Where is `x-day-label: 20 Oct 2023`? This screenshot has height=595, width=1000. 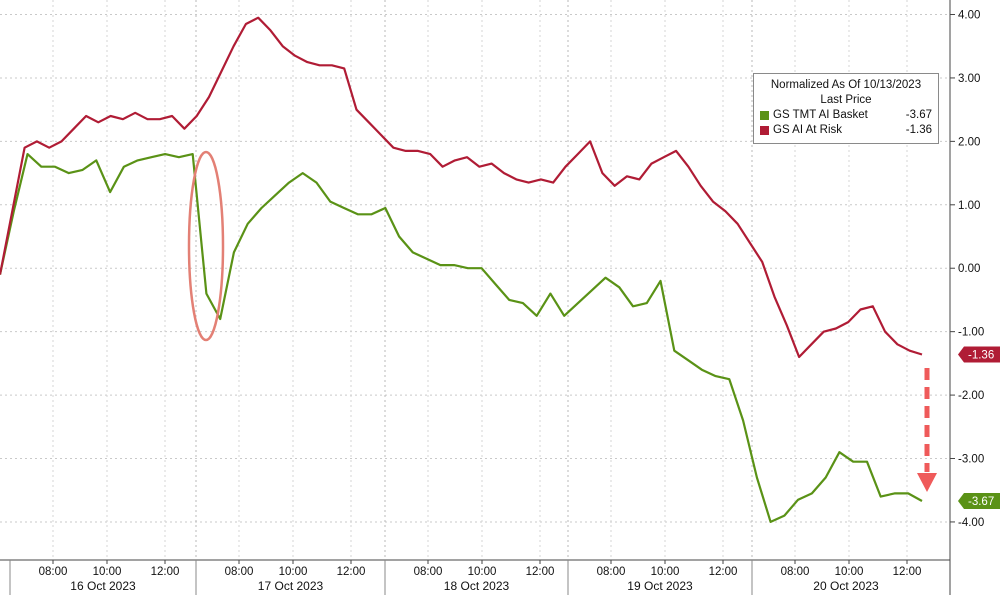
x-day-label: 20 Oct 2023 is located at coordinates (846, 586).